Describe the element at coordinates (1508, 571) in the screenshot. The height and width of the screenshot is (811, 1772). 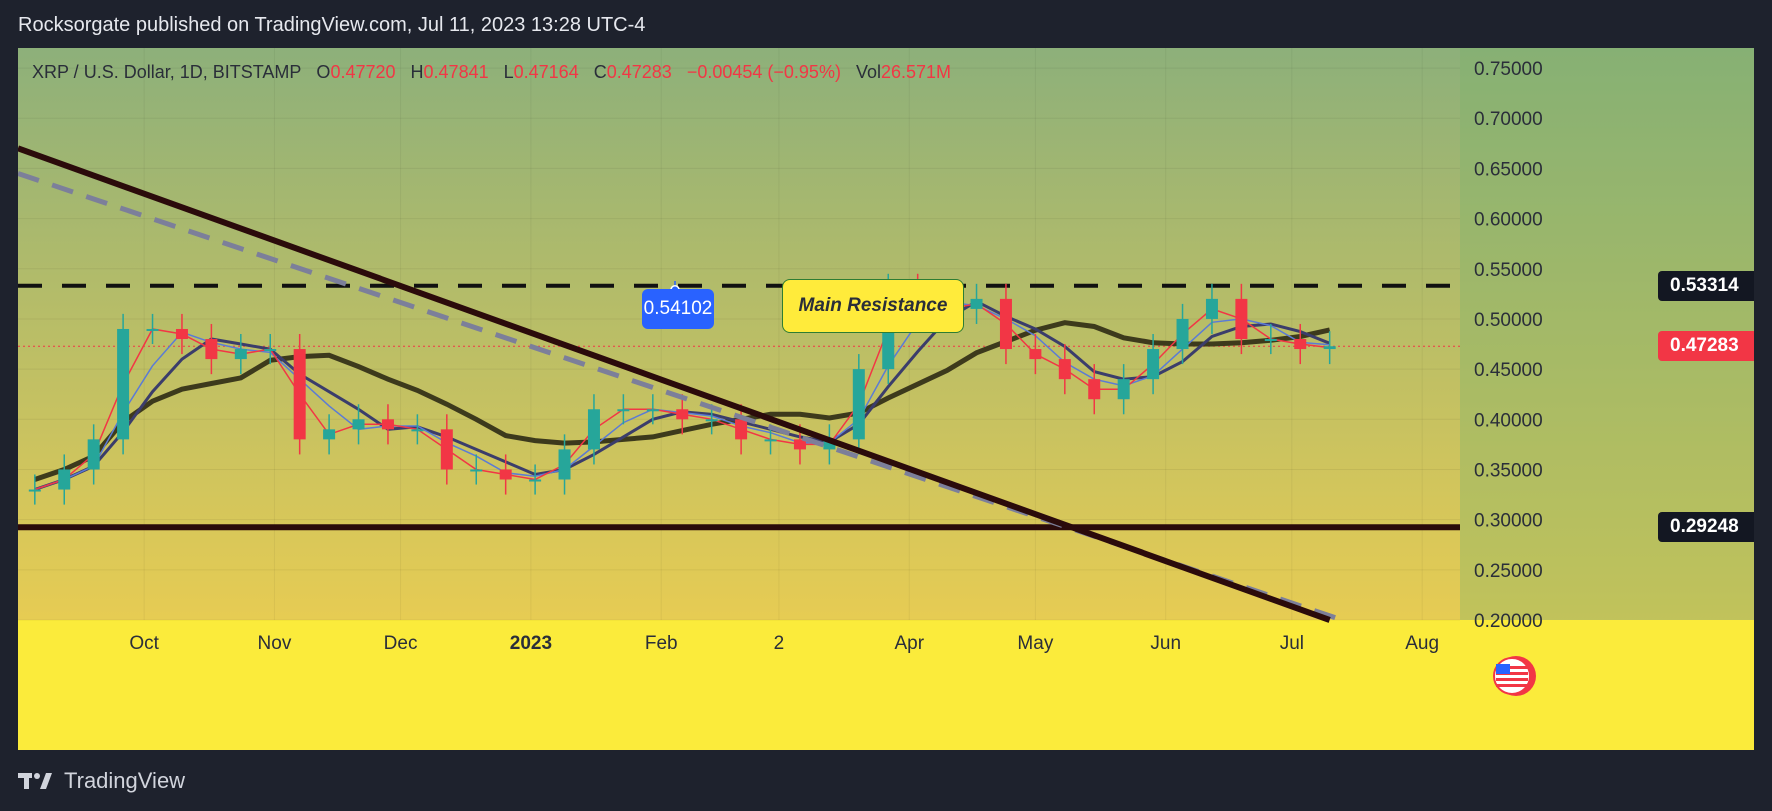
I see `y-tick-label: 0.25000` at that location.